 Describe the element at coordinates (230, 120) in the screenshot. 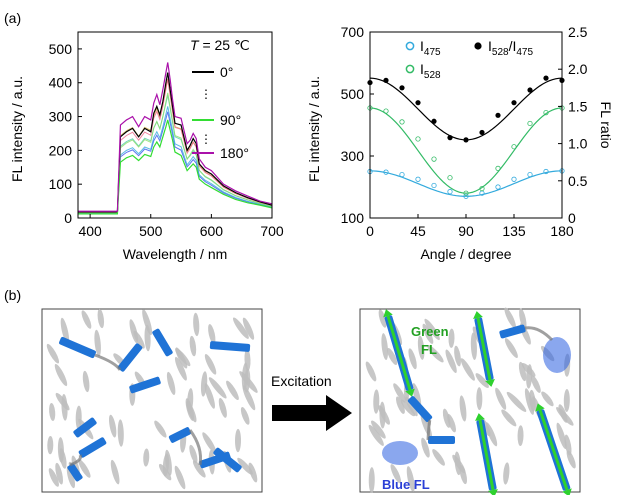

I see `legend-label-1: 90°` at that location.